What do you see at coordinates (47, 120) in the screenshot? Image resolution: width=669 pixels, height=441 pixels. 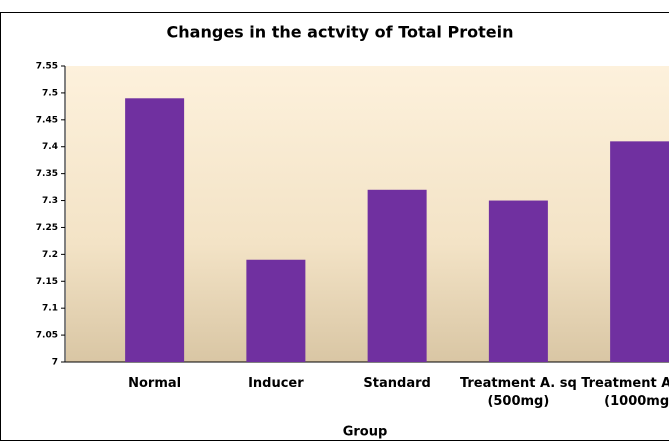 I see `y-tick-label: 7.45` at bounding box center [47, 120].